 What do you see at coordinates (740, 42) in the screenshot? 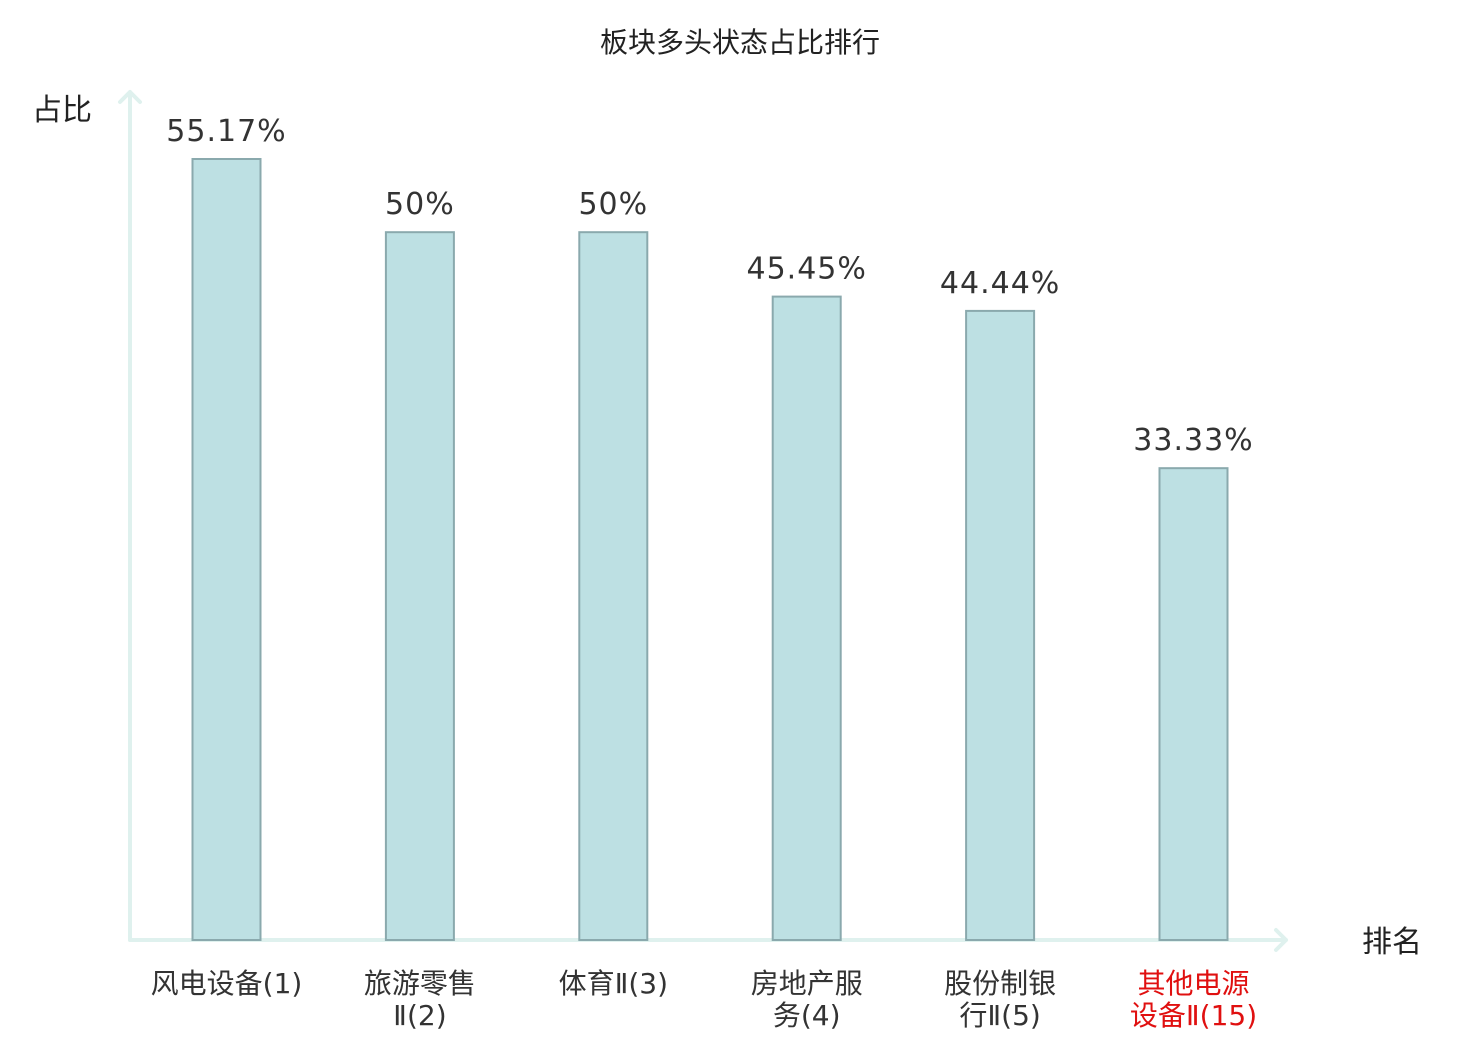
I see `chart-title: 板块多头状态占比排行` at bounding box center [740, 42].